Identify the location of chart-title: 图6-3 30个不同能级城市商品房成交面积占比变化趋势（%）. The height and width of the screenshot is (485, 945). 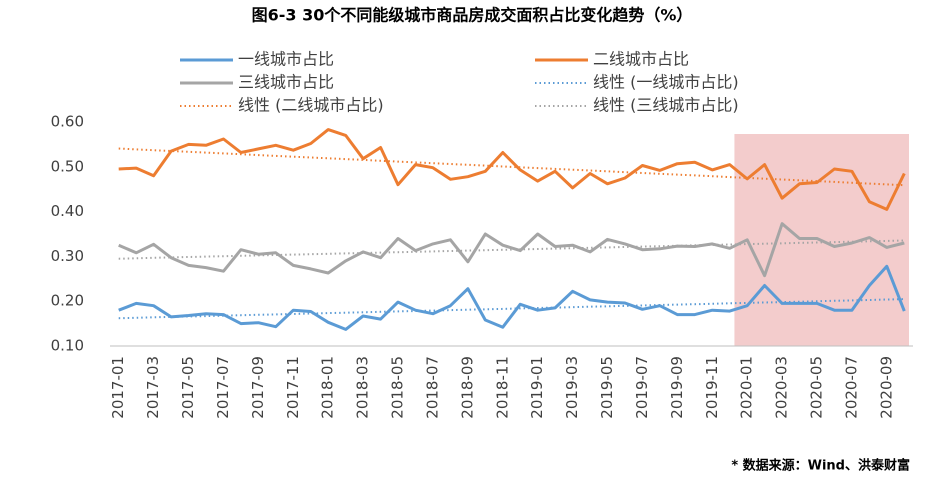
(472, 15).